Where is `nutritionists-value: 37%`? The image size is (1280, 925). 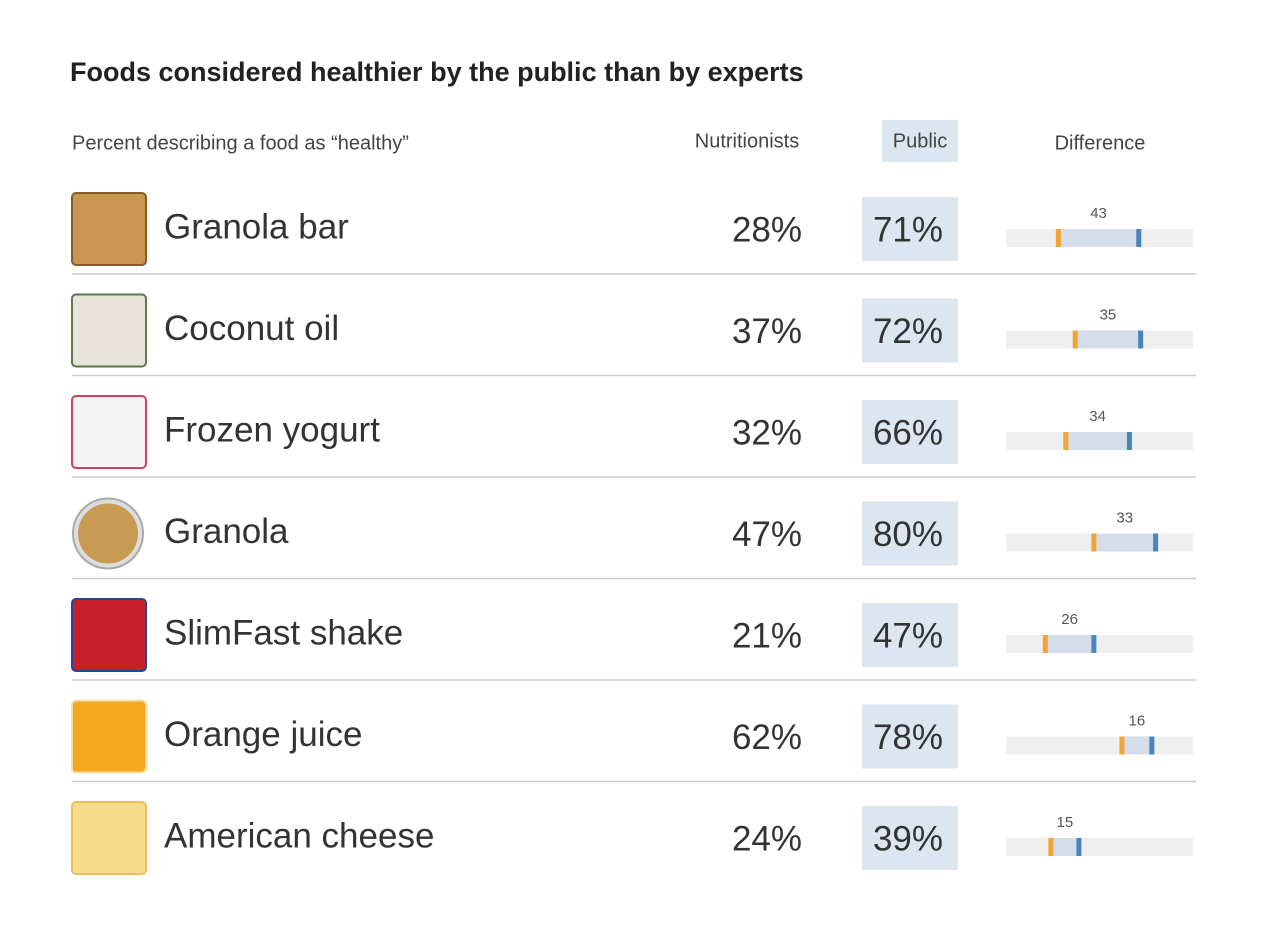 nutritionists-value: 37% is located at coordinates (767, 331).